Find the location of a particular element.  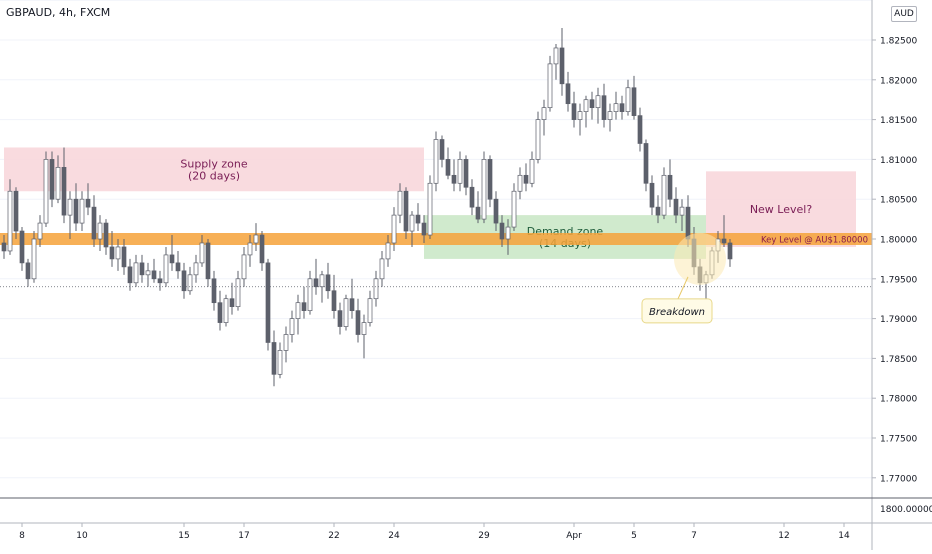

y-tick-label: 1.80000 is located at coordinates (898, 241).